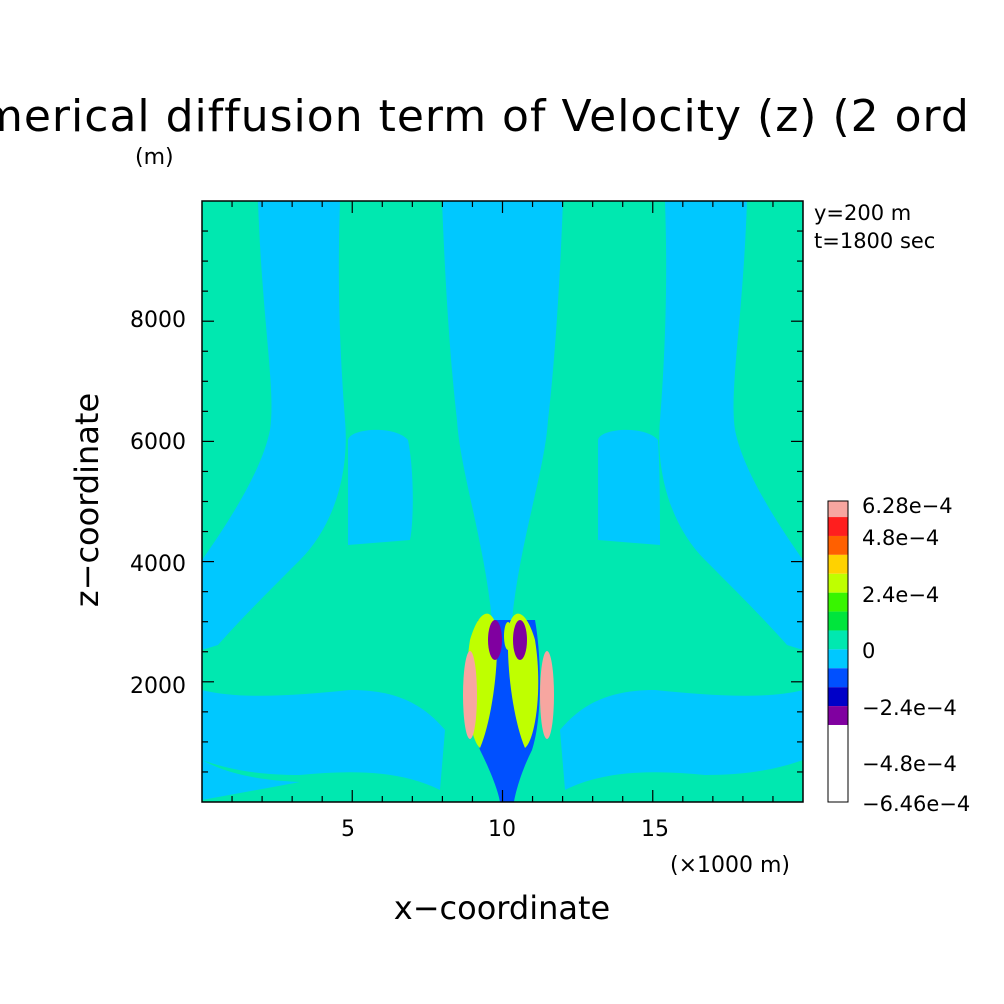  Describe the element at coordinates (874, 241) in the screenshot. I see `annotation-t: t=1800 sec` at that location.